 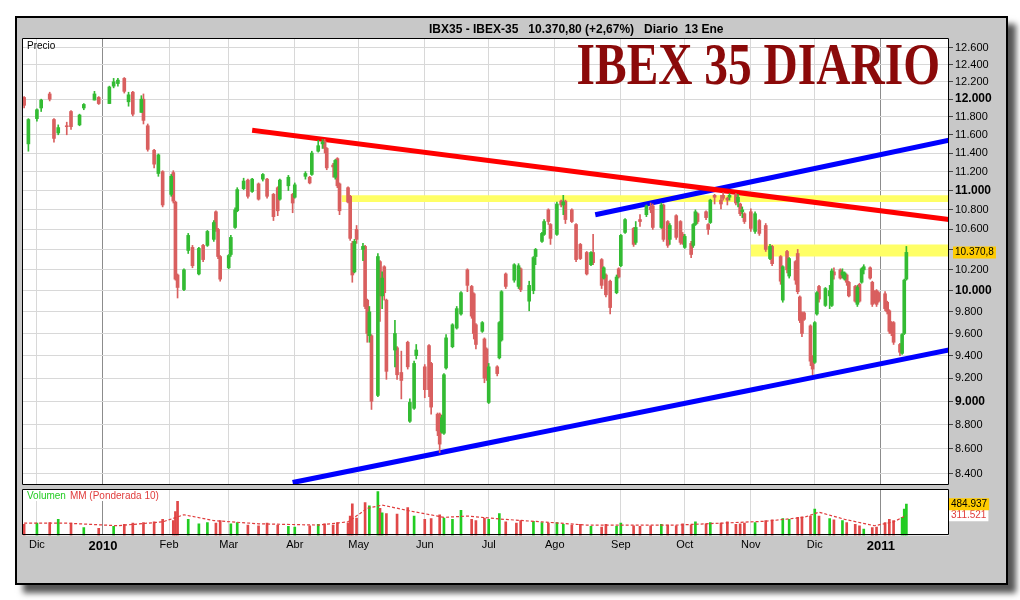 What do you see at coordinates (685, 544) in the screenshot?
I see `x-tick-label: Oct` at bounding box center [685, 544].